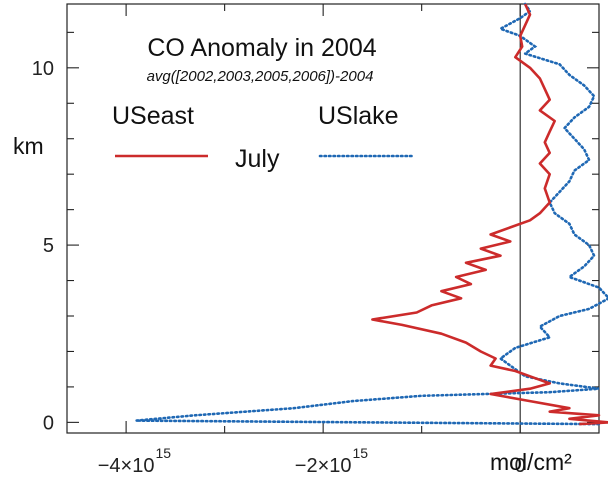  Describe the element at coordinates (261, 48) in the screenshot. I see `chart-title: CO Anomaly in 2004` at that location.